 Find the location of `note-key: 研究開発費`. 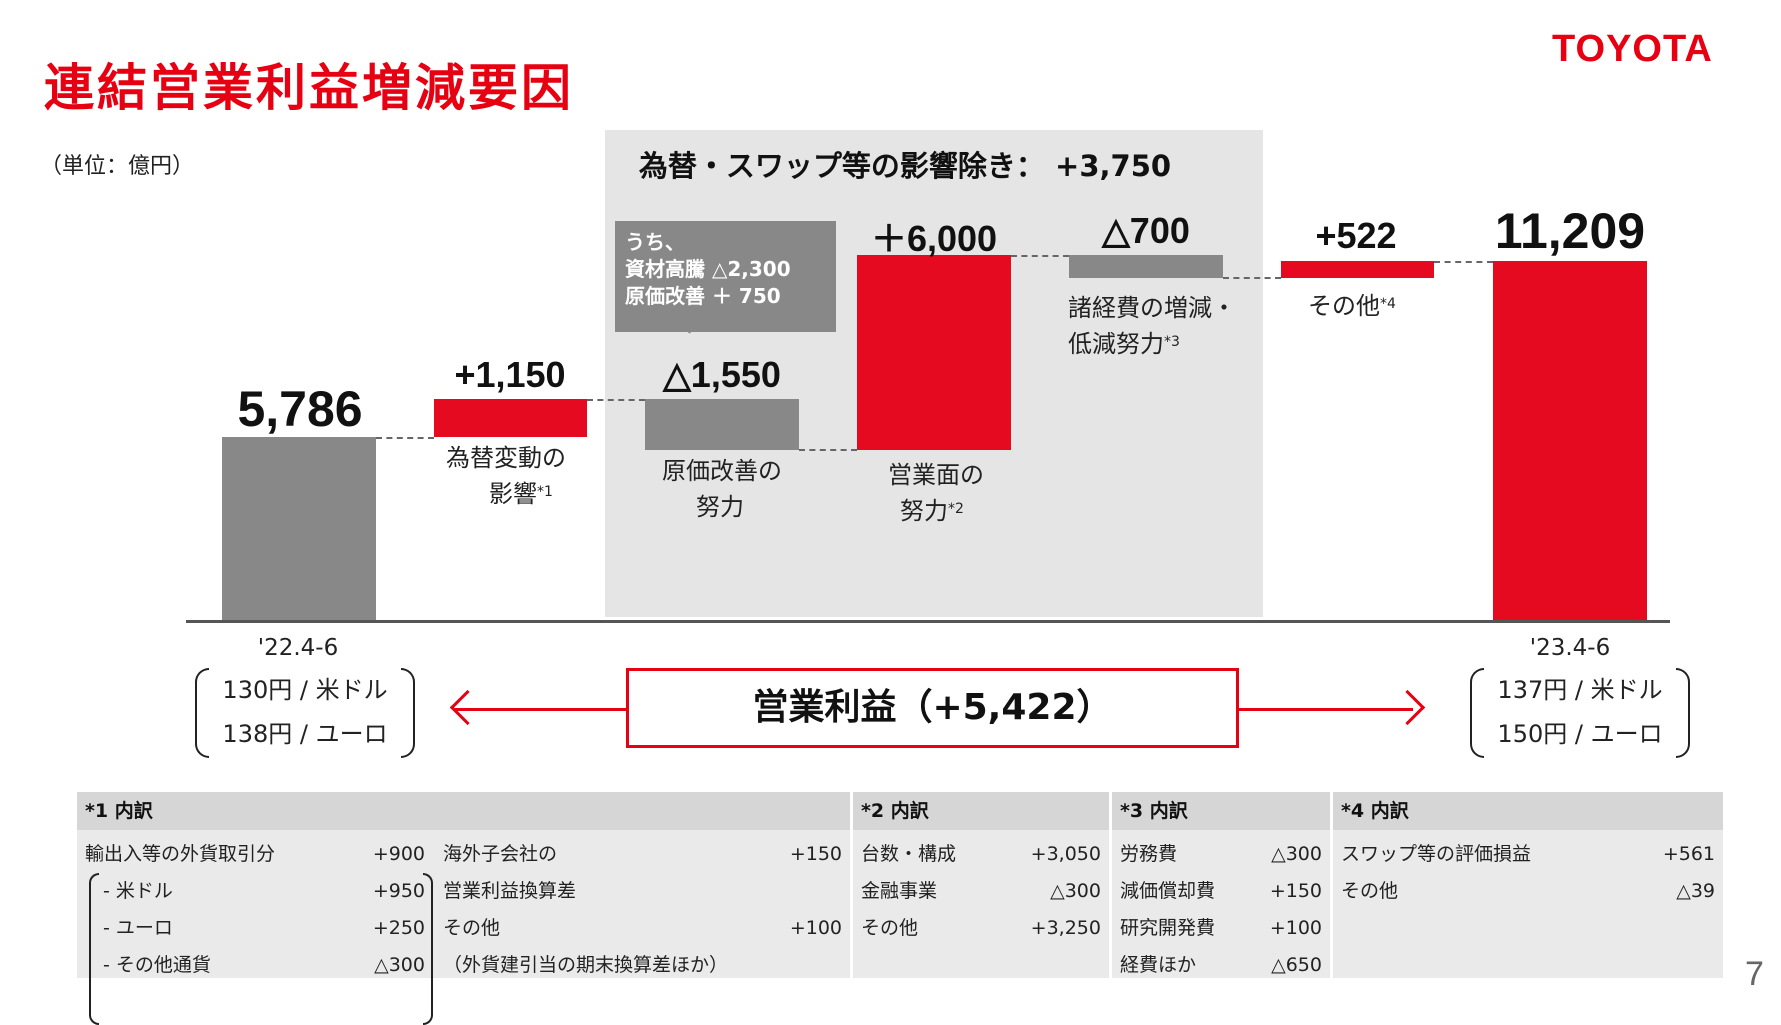

note-key: 研究開発費 is located at coordinates (1168, 928).